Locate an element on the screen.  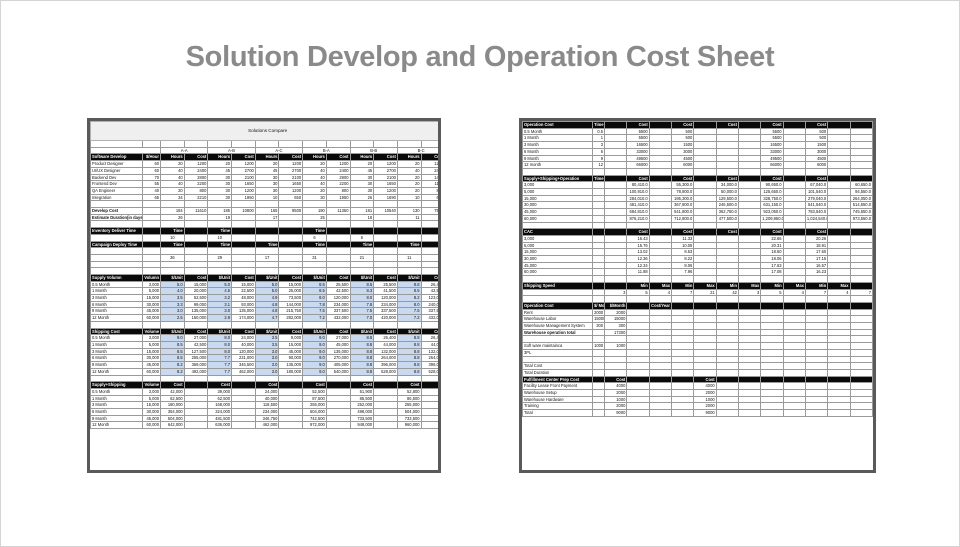
cell: Supply Volumn is located at coordinates (116, 277).